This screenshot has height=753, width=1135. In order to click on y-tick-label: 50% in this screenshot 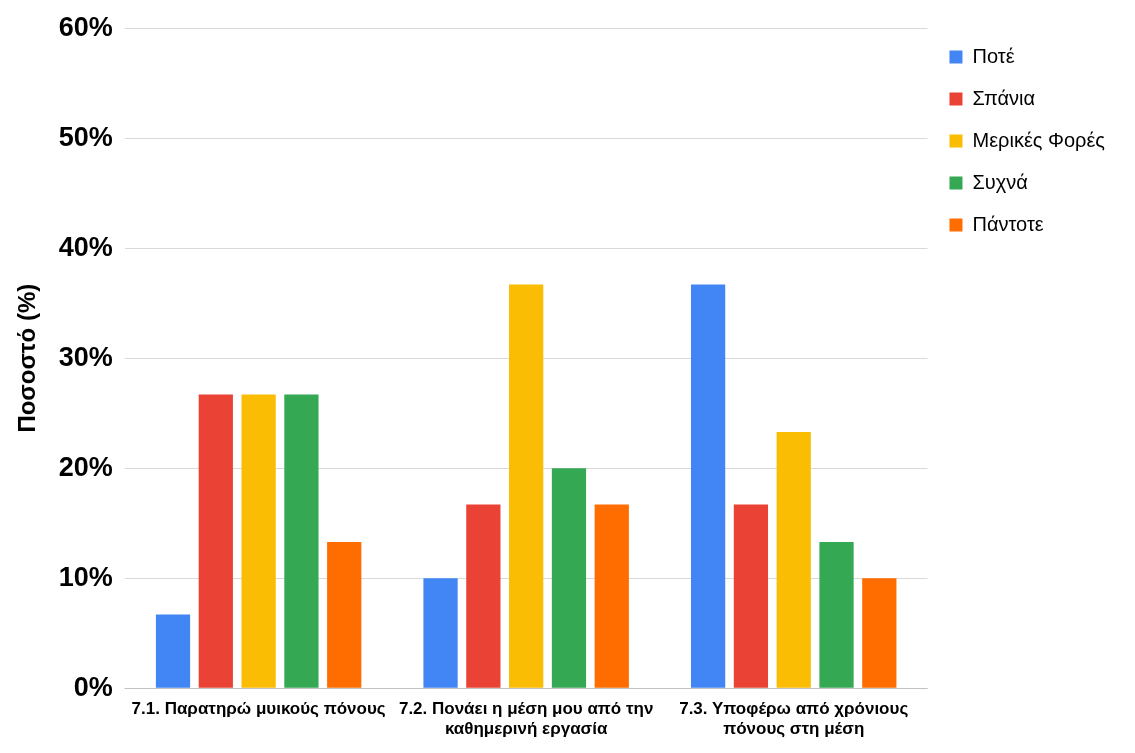, I will do `click(85, 136)`.